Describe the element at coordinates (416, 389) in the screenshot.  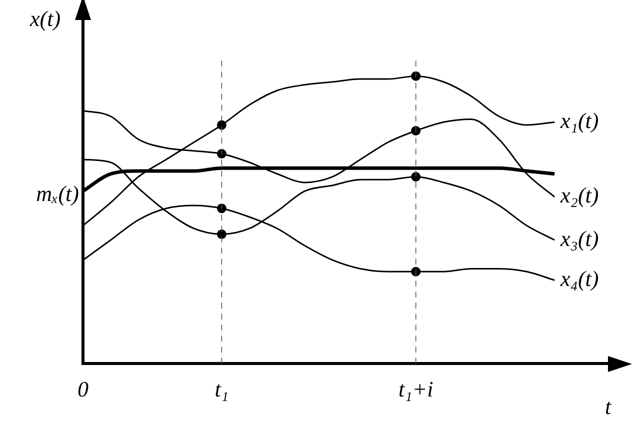
I see `x-tick-label: t₁+i` at that location.